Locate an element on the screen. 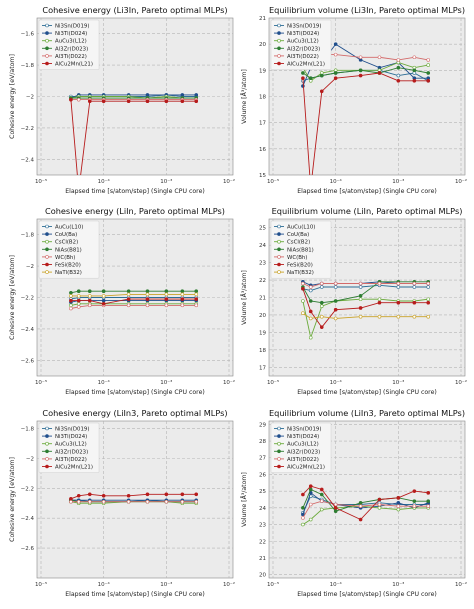 This screenshot has width=474, height=609. legend-label: Ni3Ti(D024) is located at coordinates (71, 34).